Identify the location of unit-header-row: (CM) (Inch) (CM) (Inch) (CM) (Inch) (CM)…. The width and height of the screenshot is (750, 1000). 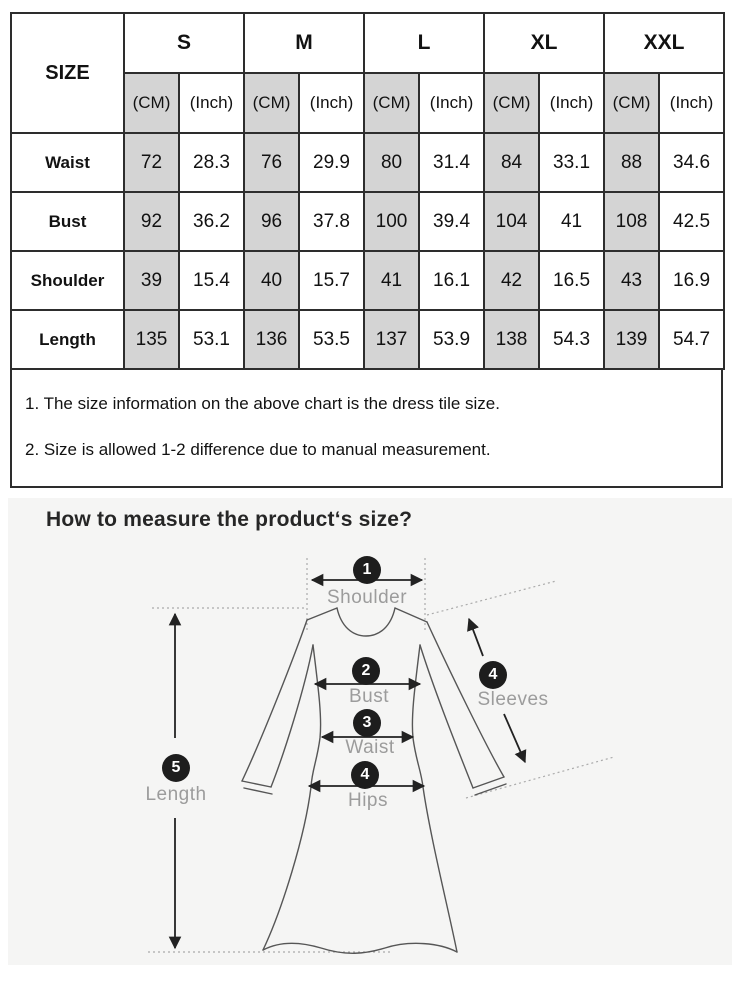
(368, 103).